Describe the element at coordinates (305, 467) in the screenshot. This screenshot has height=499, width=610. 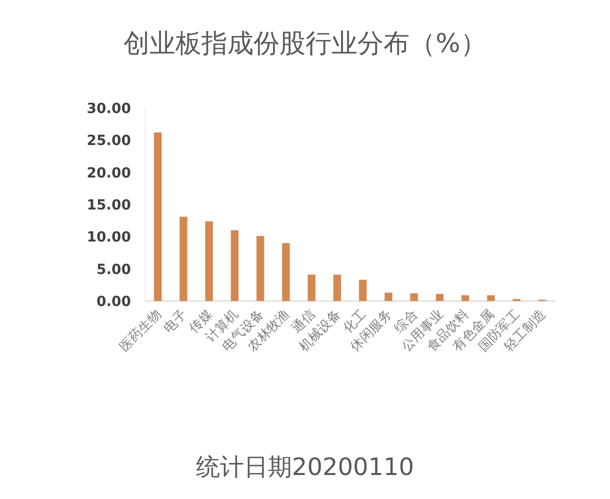
I see `annotation: 统计日期20200110` at that location.